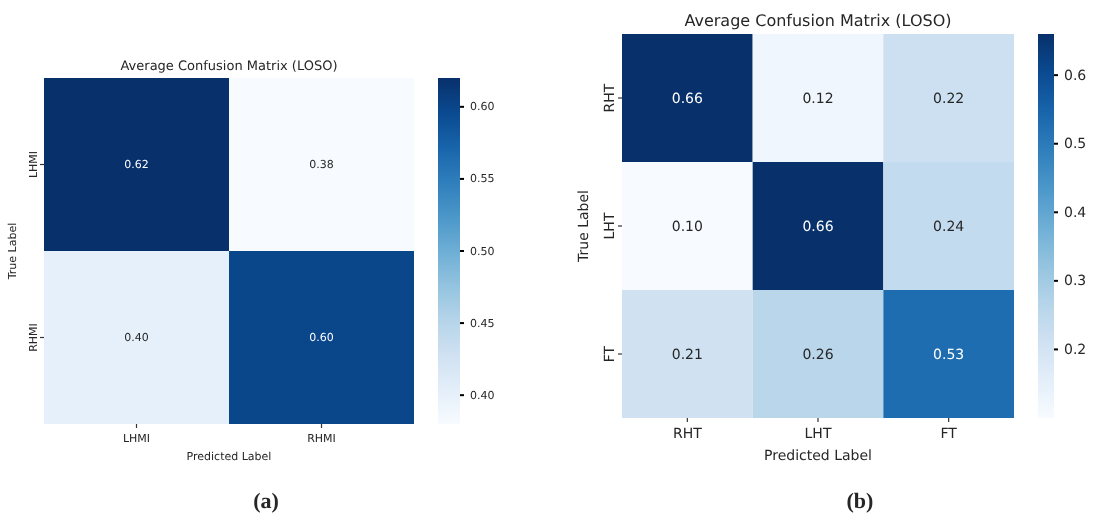 The height and width of the screenshot is (526, 1100). I want to click on chart-title: Average Confusion Matrix (LOSO), so click(818, 21).